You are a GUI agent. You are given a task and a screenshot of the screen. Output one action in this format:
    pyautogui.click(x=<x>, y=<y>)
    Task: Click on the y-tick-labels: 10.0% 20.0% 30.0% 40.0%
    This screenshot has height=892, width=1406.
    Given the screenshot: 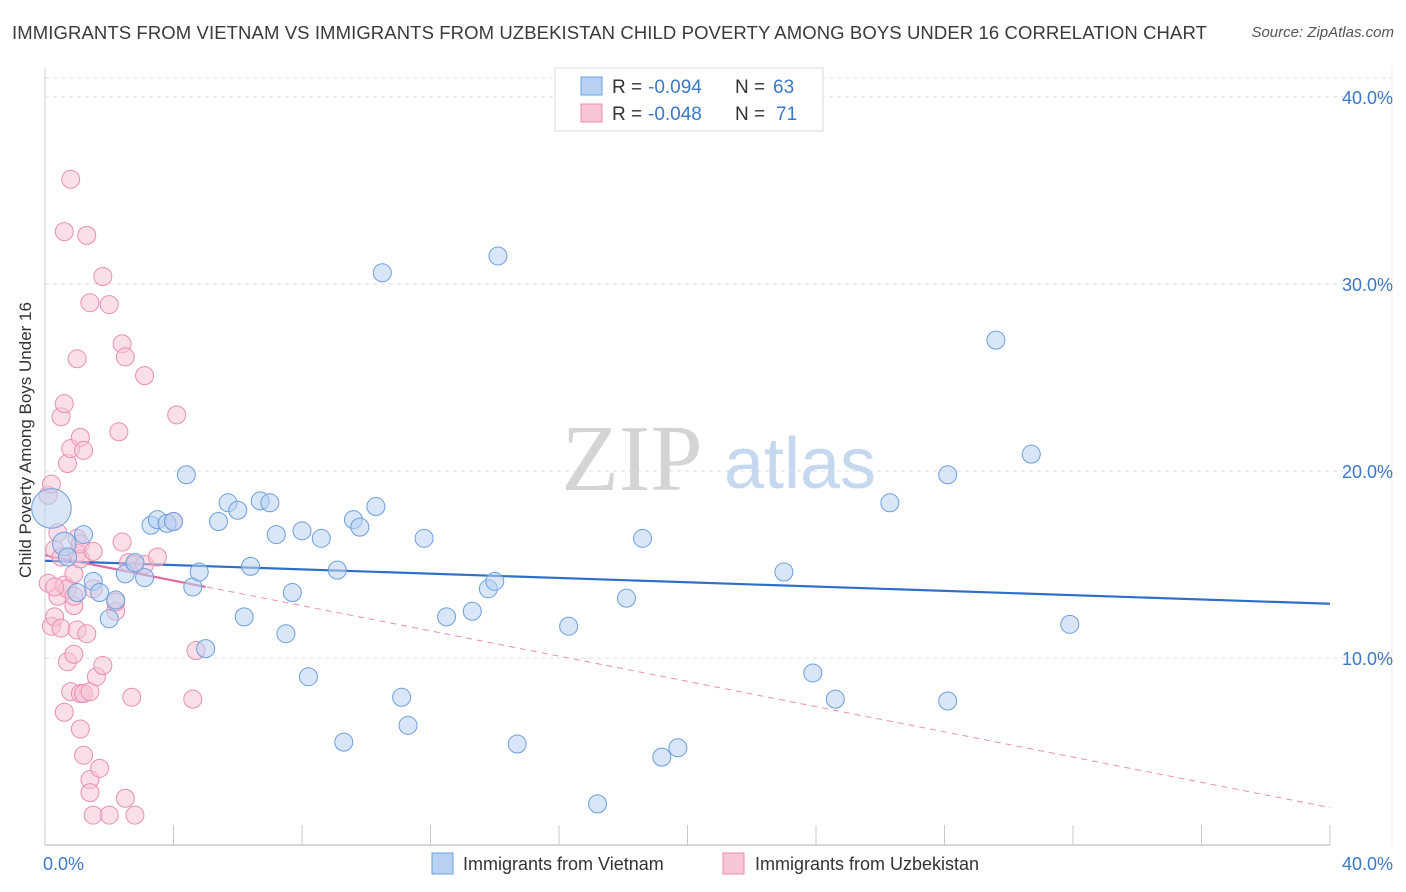 What is the action you would take?
    pyautogui.click(x=1367, y=378)
    